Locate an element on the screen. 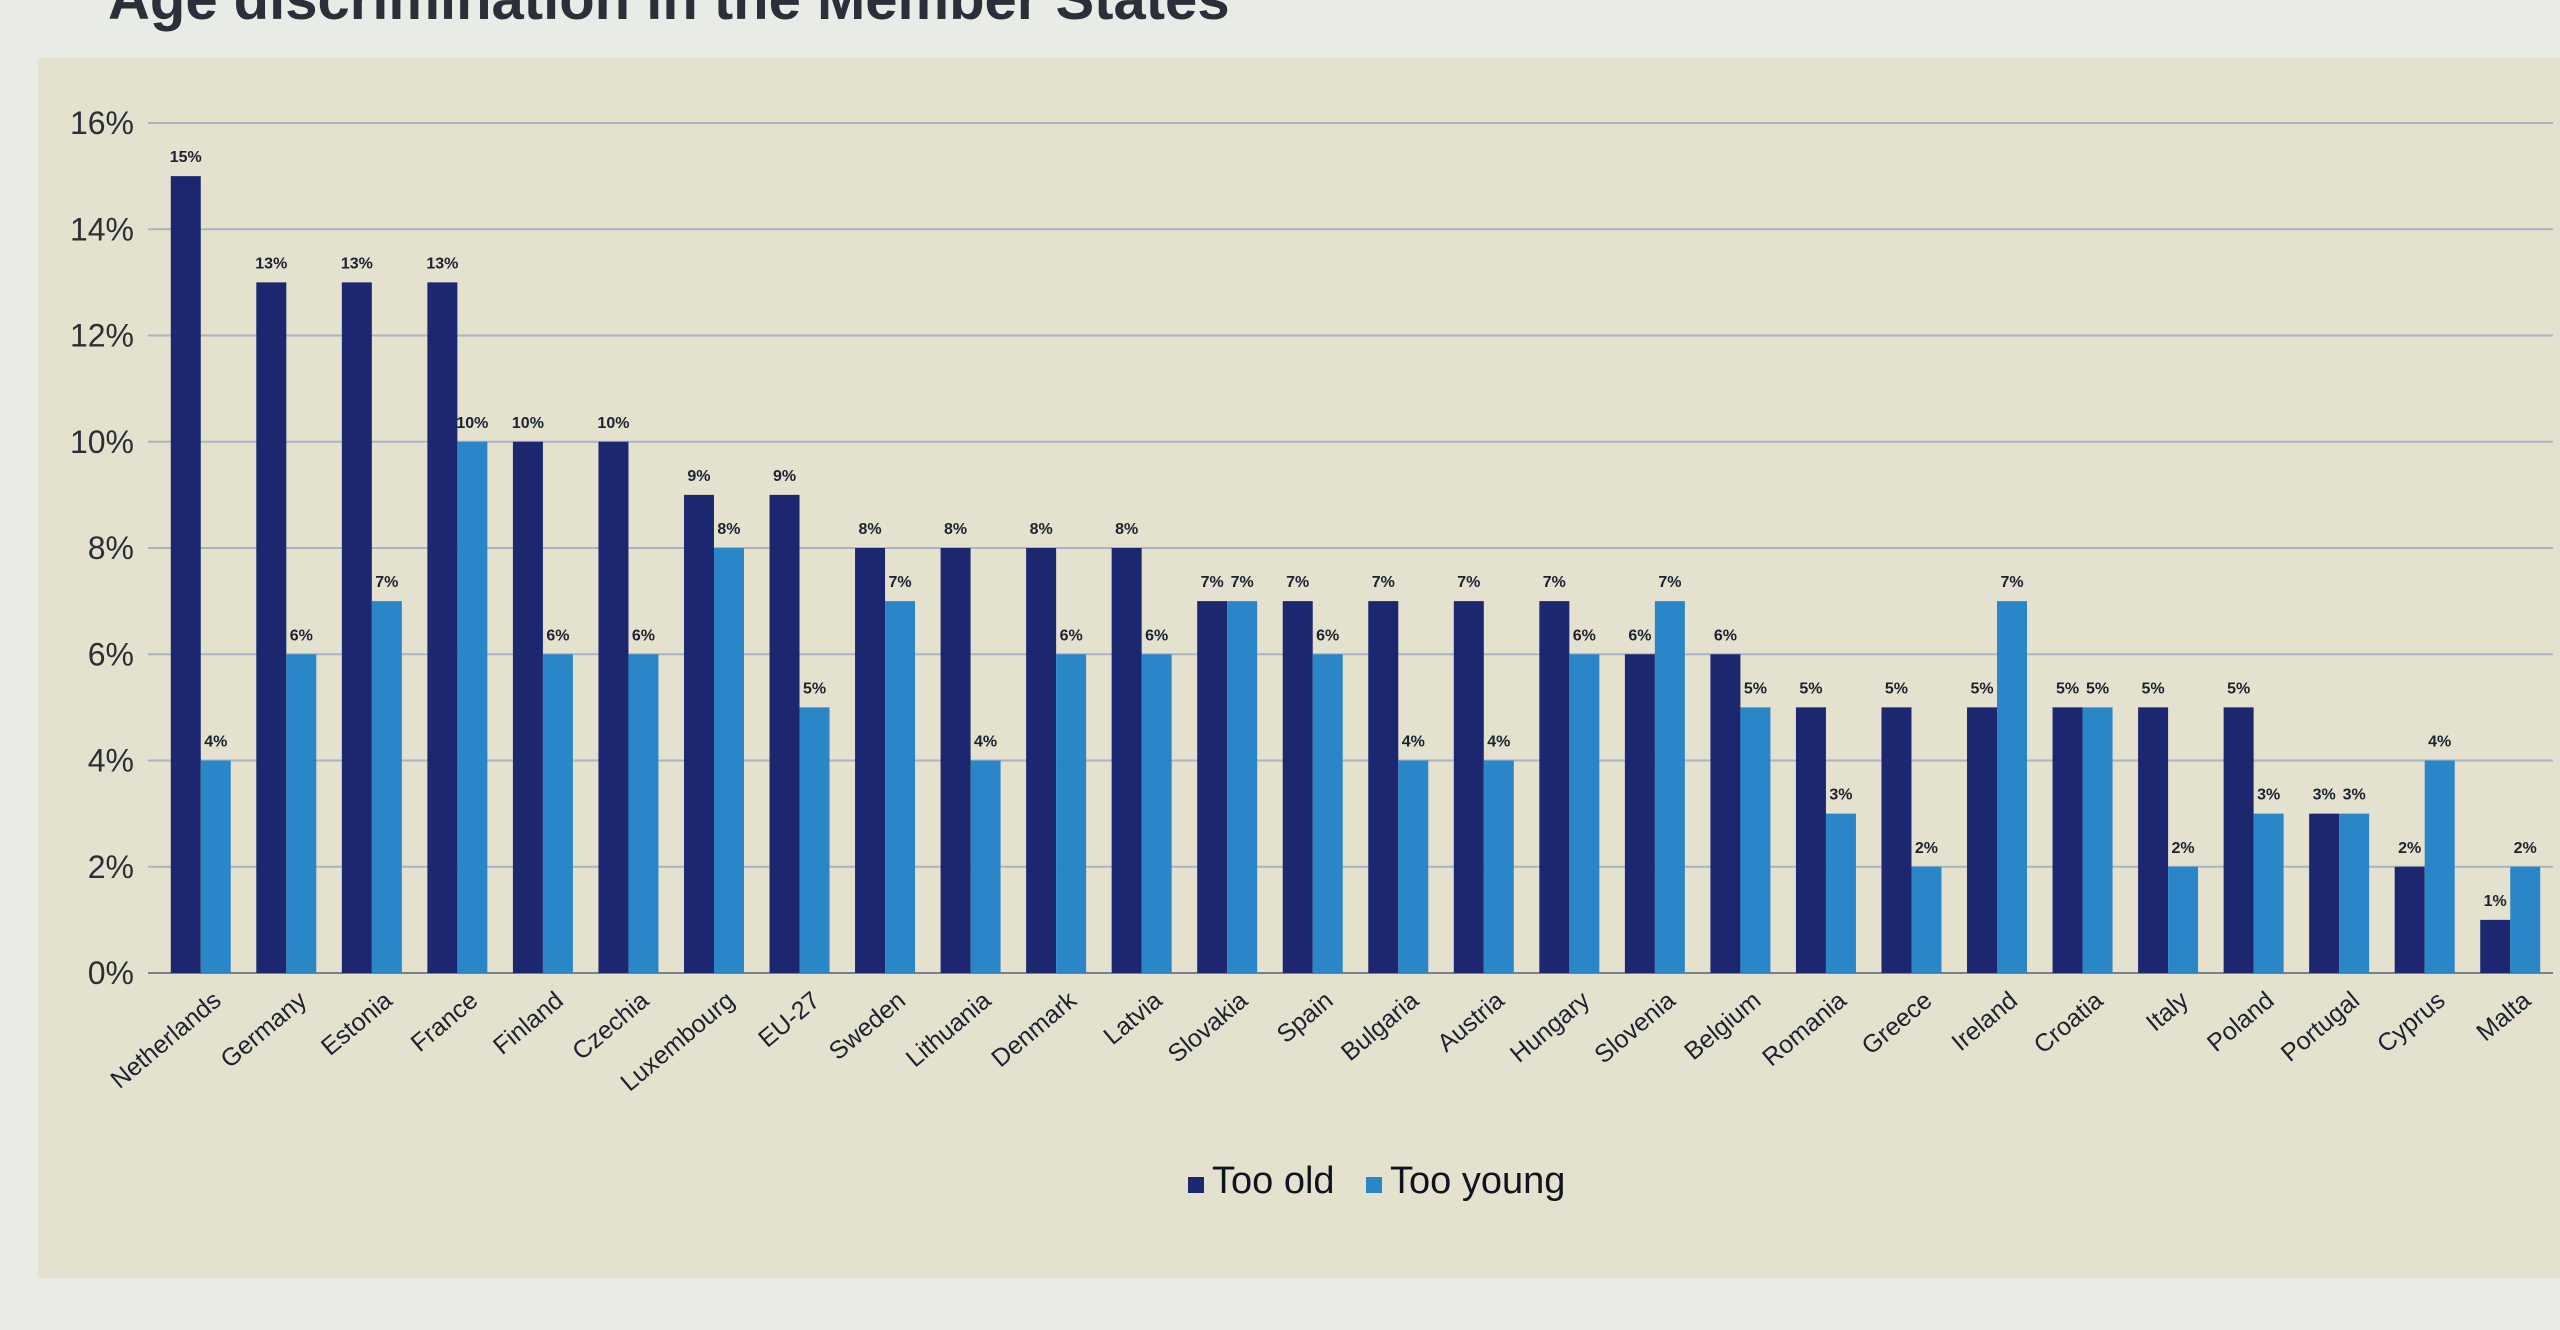 Image resolution: width=2560 pixels, height=1330 pixels. bar-too-old-hungary is located at coordinates (1554, 787).